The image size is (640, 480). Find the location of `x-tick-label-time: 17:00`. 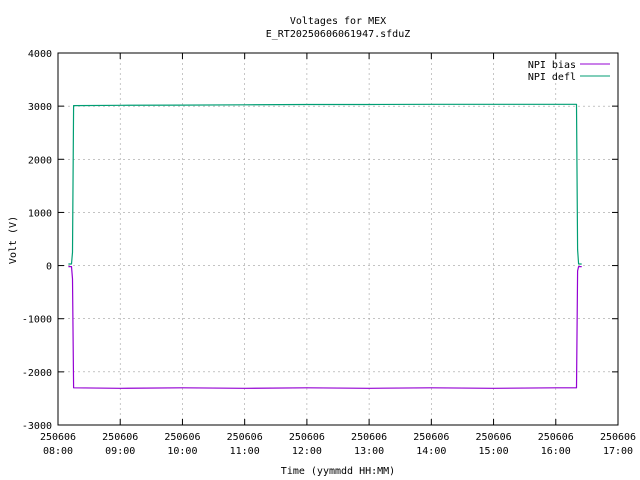

x-tick-label-time: 17:00 is located at coordinates (618, 451).